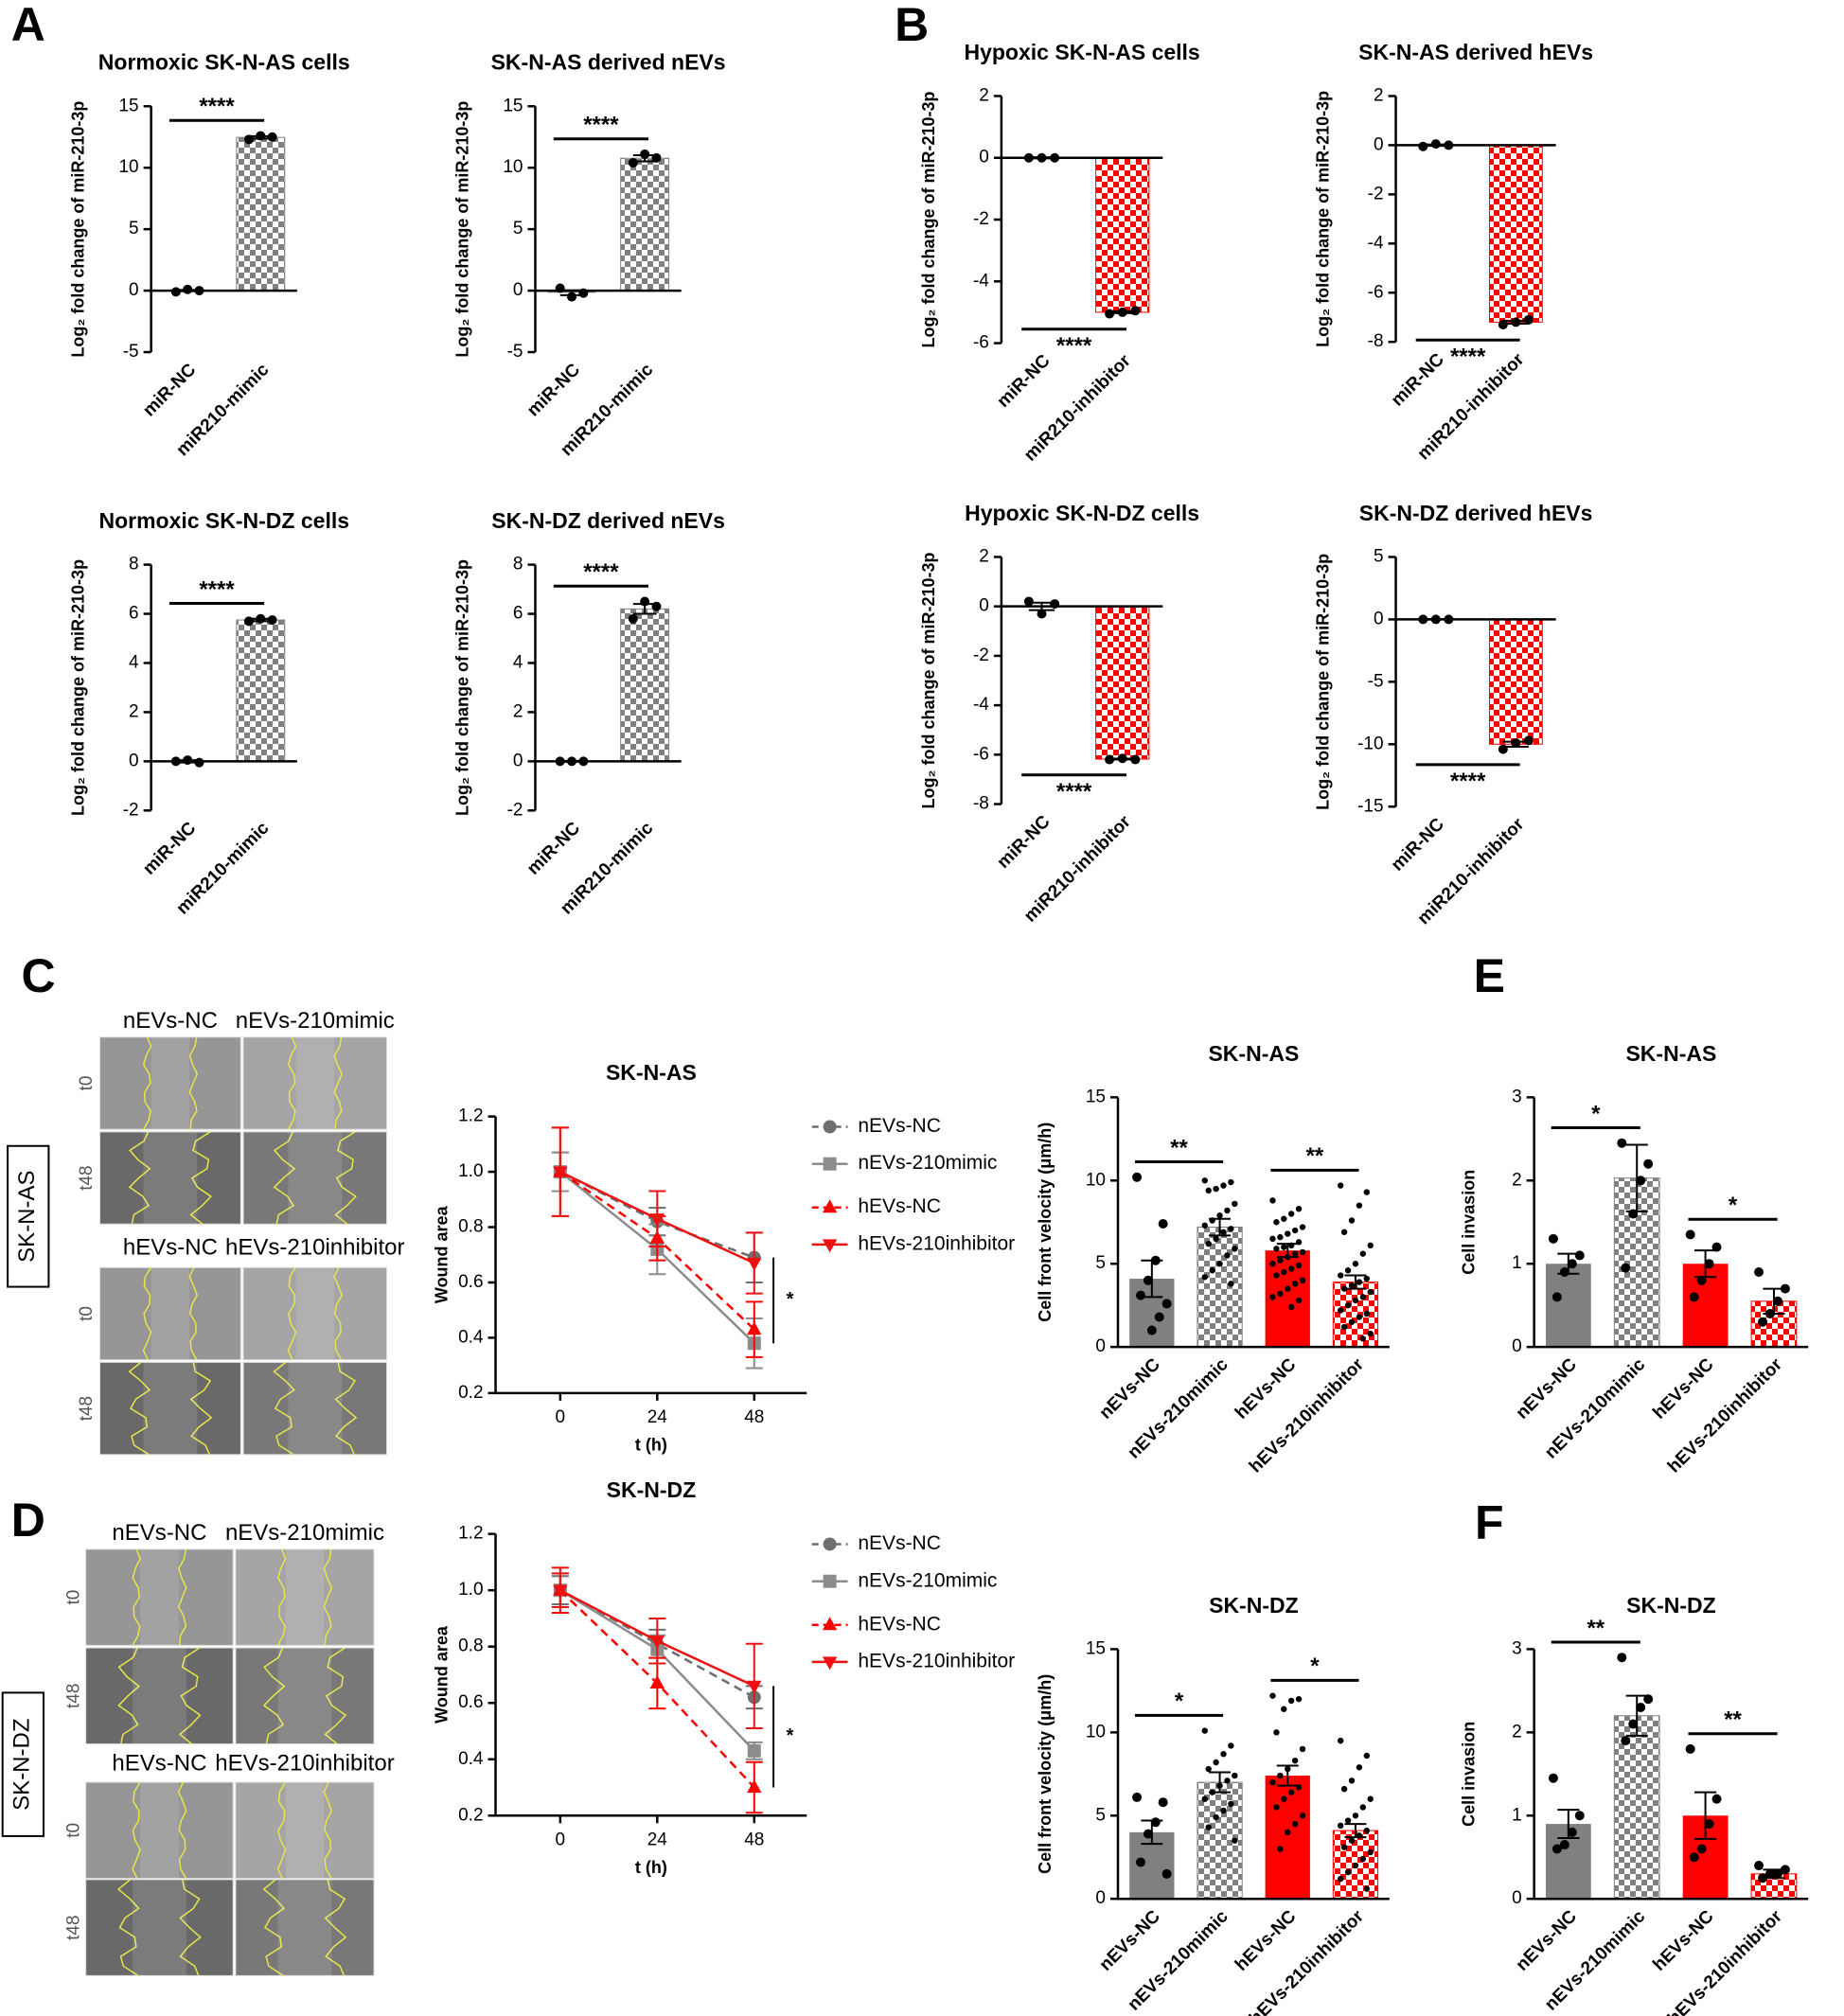  Describe the element at coordinates (134, 614) in the screenshot. I see `y-tick-label: 6` at that location.